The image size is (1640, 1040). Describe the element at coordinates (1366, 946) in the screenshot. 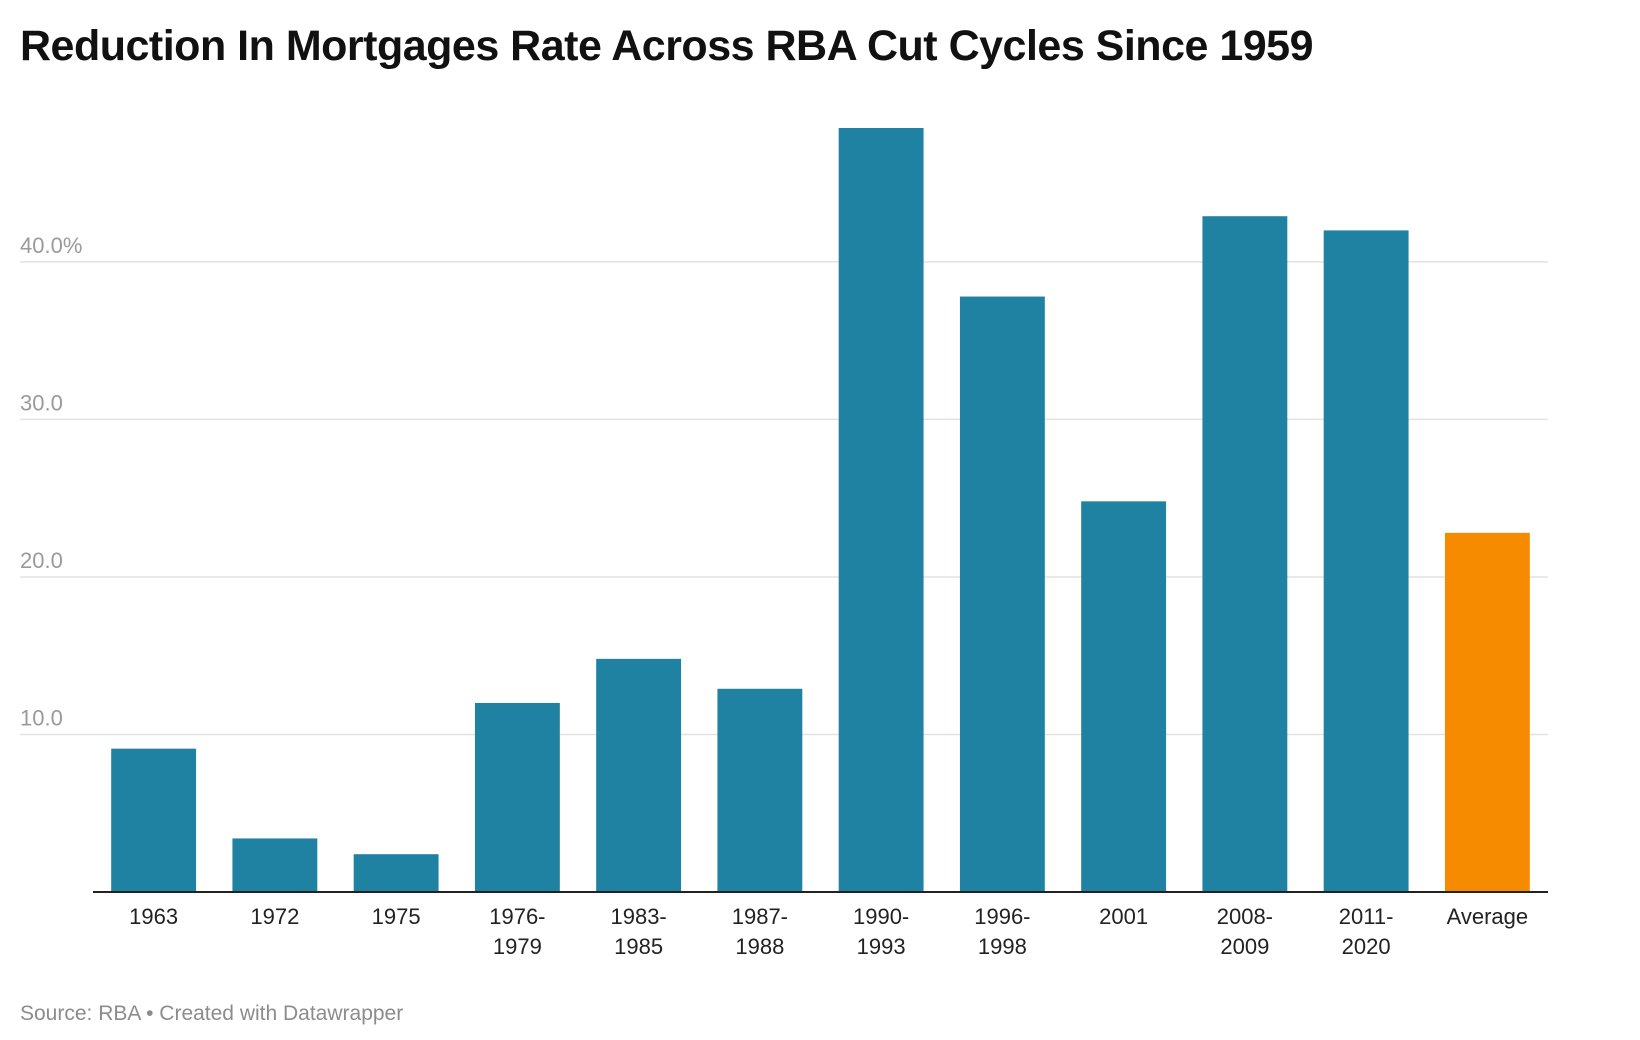

I see `x-tick-label-line: 2020` at that location.